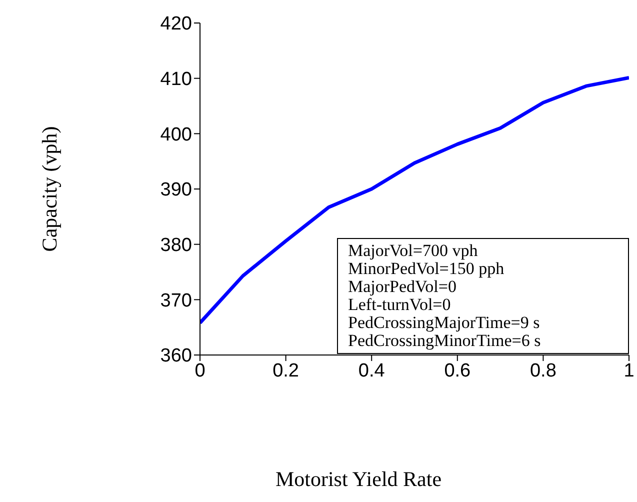 This screenshot has height=502, width=637. What do you see at coordinates (427, 268) in the screenshot?
I see `annotation: MinorPedVol=150 pph` at bounding box center [427, 268].